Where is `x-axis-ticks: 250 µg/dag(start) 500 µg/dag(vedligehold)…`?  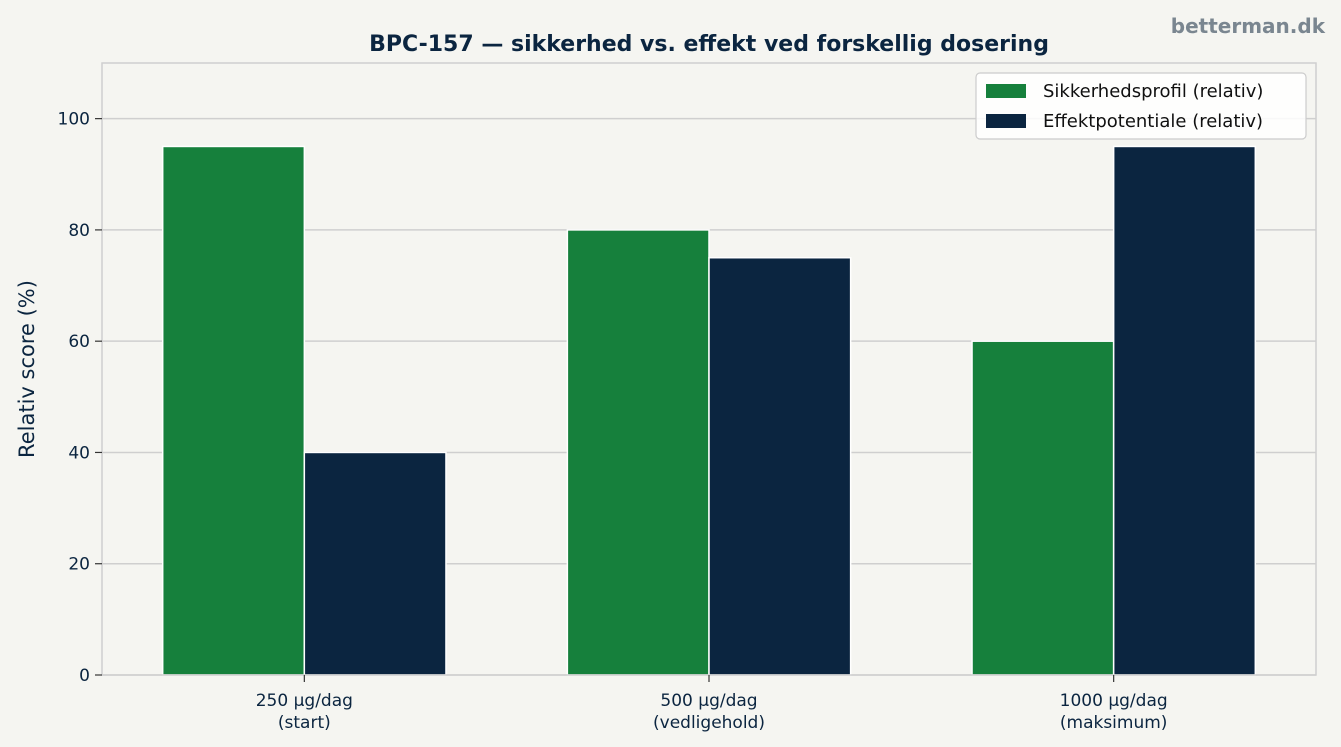 x-axis-ticks: 250 µg/dag(start) 500 µg/dag(vedligehold)… is located at coordinates (712, 704).